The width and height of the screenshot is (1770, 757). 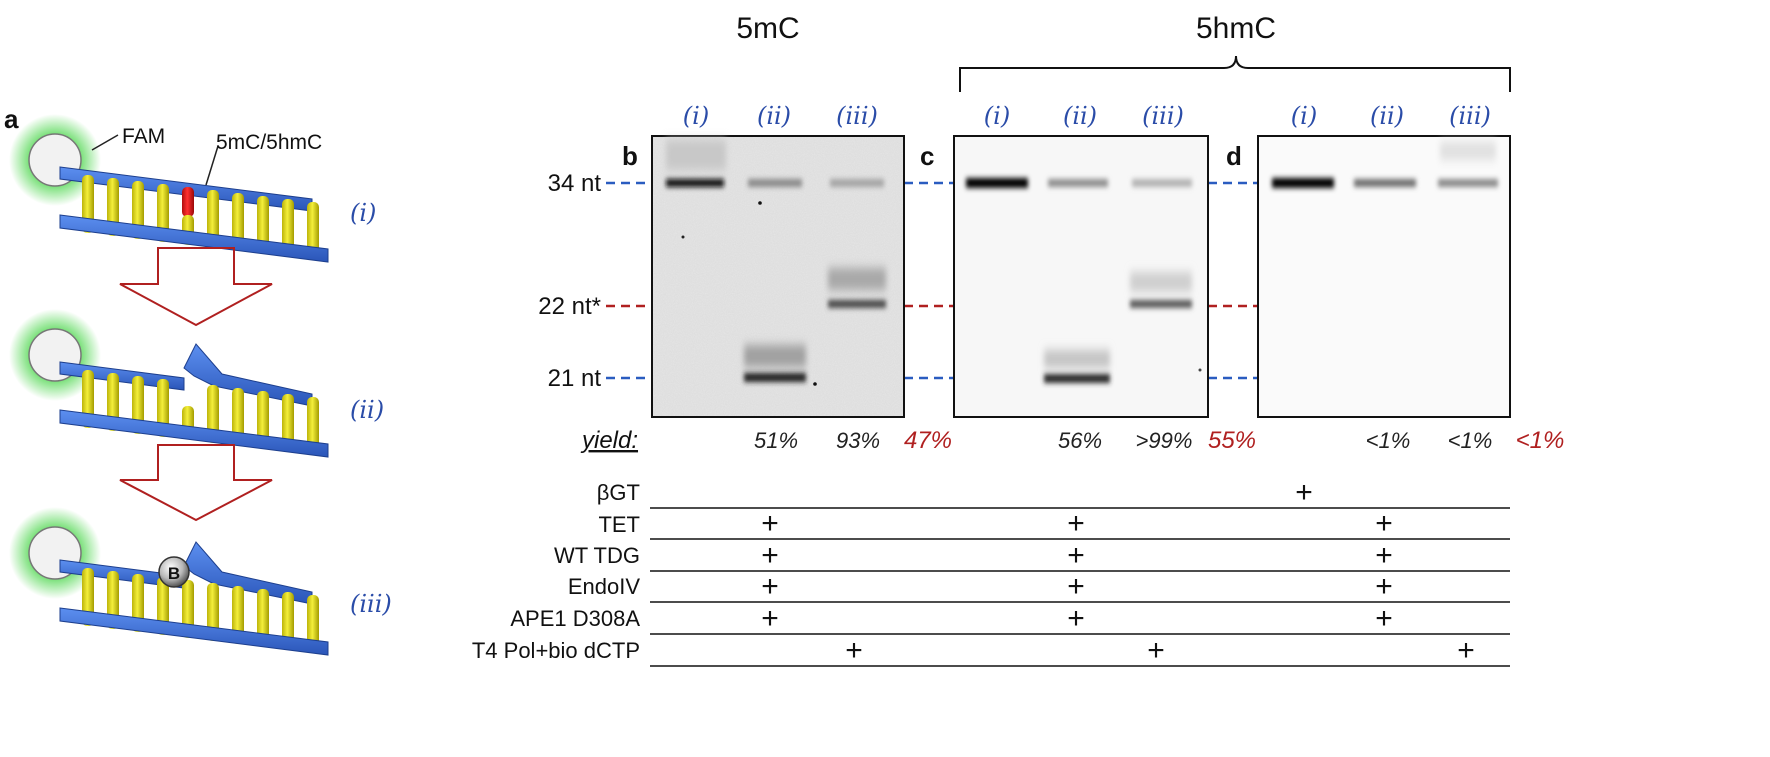 I want to click on stage-label-ii: (ii), so click(x=367, y=410).